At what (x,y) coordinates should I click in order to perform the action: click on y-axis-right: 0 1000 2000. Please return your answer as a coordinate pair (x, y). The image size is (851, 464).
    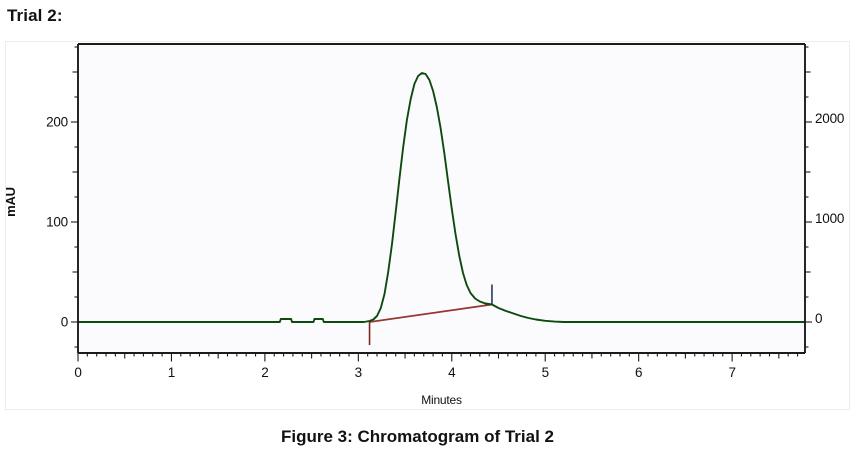
    Looking at the image, I should click on (824, 197).